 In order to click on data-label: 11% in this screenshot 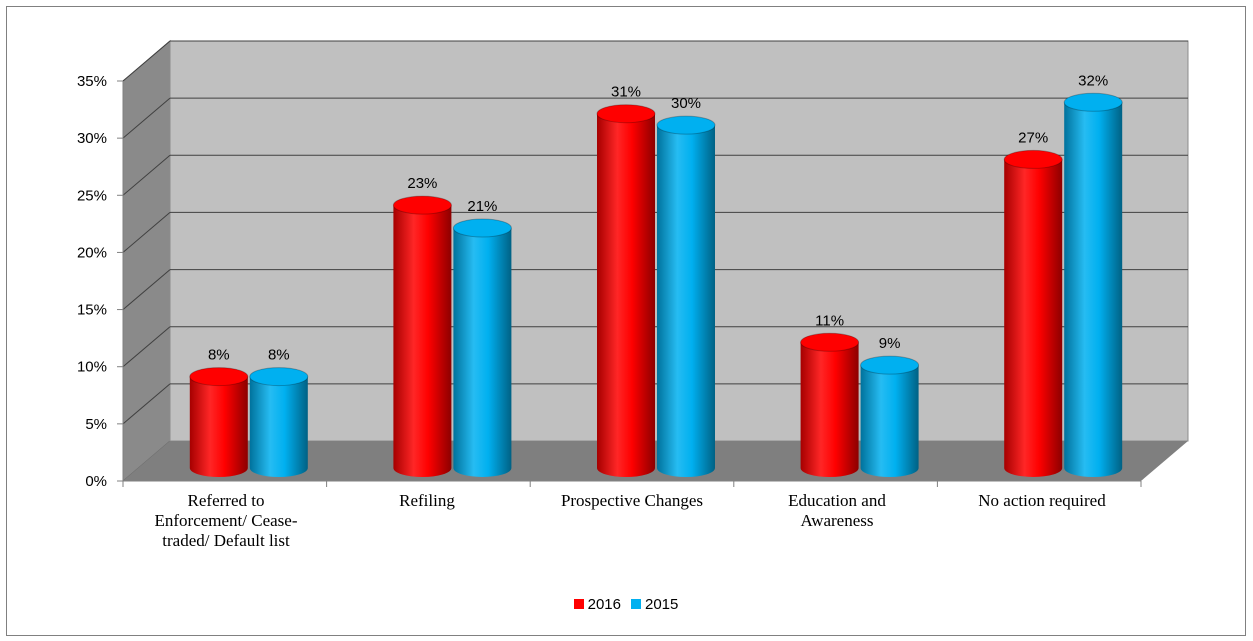, I will do `click(829, 320)`.